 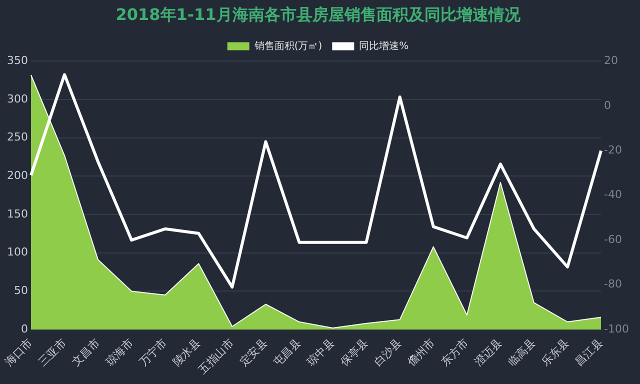 What do you see at coordinates (17, 137) in the screenshot?
I see `y-tick-label: 250` at bounding box center [17, 137].